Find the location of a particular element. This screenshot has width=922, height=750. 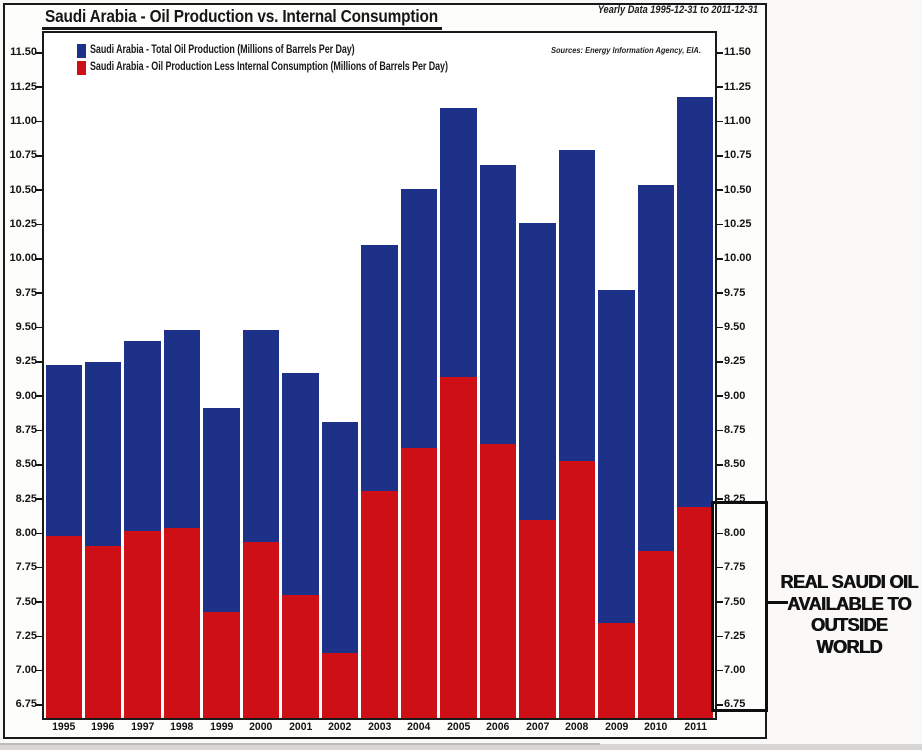

y-axis-label-left: 9.00 is located at coordinates (26, 395).